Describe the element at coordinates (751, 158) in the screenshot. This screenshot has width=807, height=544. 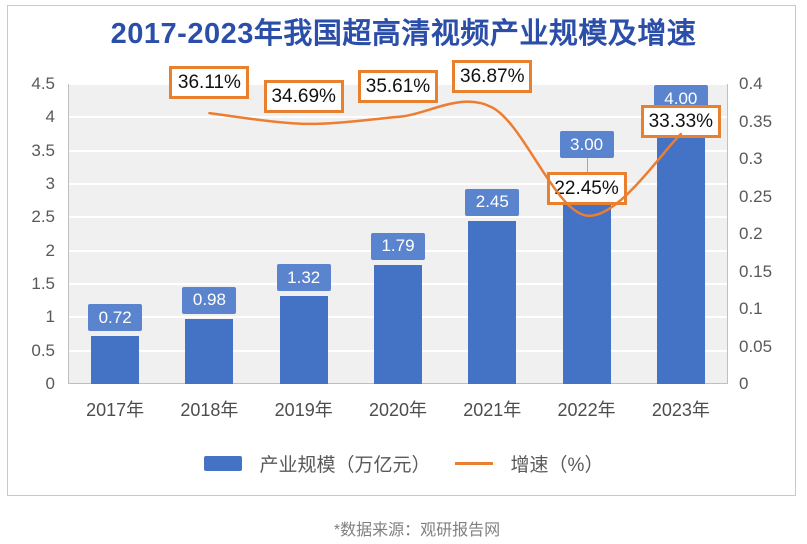
I see `y-axis-tick-right: 0.3` at that location.